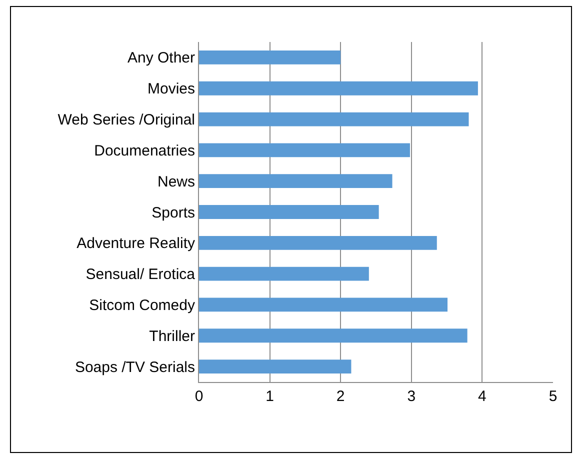  Describe the element at coordinates (161, 58) in the screenshot. I see `y-tick-label: Any Other` at that location.